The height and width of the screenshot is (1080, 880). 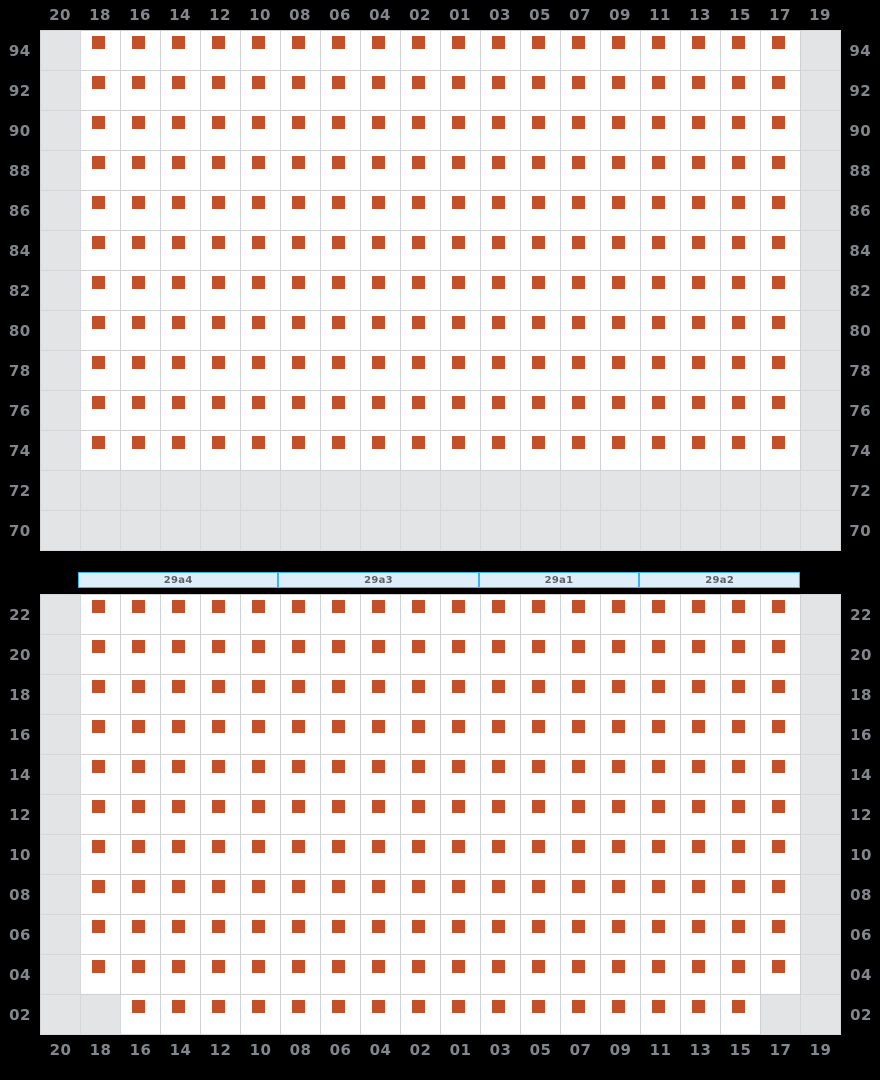 What do you see at coordinates (719, 580) in the screenshot?
I see `band-segment-29a2: 29a2` at bounding box center [719, 580].